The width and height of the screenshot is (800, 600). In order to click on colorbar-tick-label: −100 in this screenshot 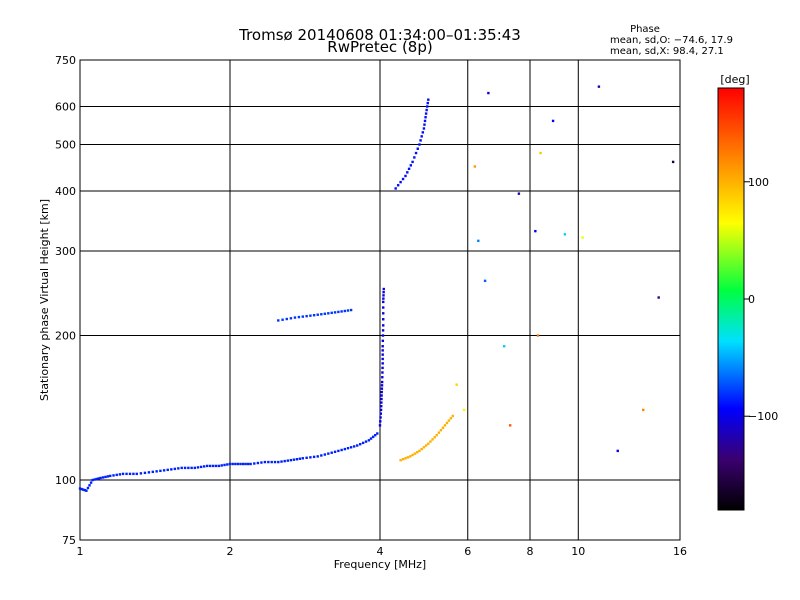, I will do `click(763, 416)`.